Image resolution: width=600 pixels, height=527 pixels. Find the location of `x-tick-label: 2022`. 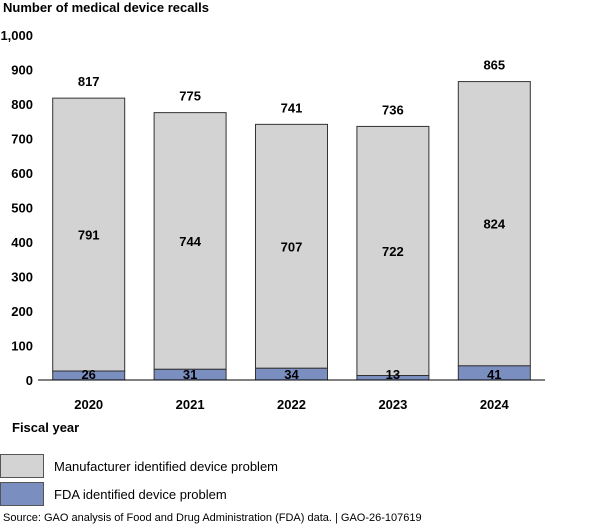

x-tick-label: 2022 is located at coordinates (291, 404).